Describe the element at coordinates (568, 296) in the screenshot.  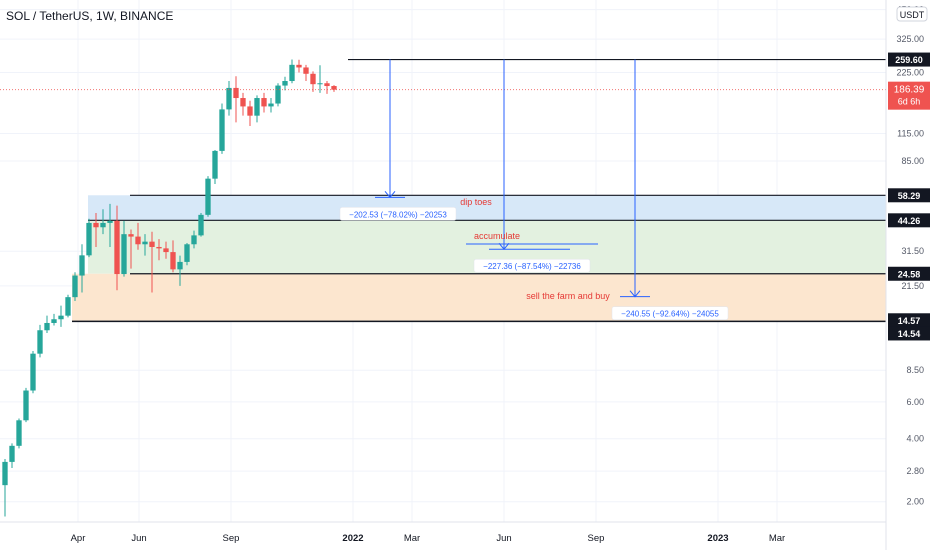
I see `annotation-2: sell the farm and buy` at that location.